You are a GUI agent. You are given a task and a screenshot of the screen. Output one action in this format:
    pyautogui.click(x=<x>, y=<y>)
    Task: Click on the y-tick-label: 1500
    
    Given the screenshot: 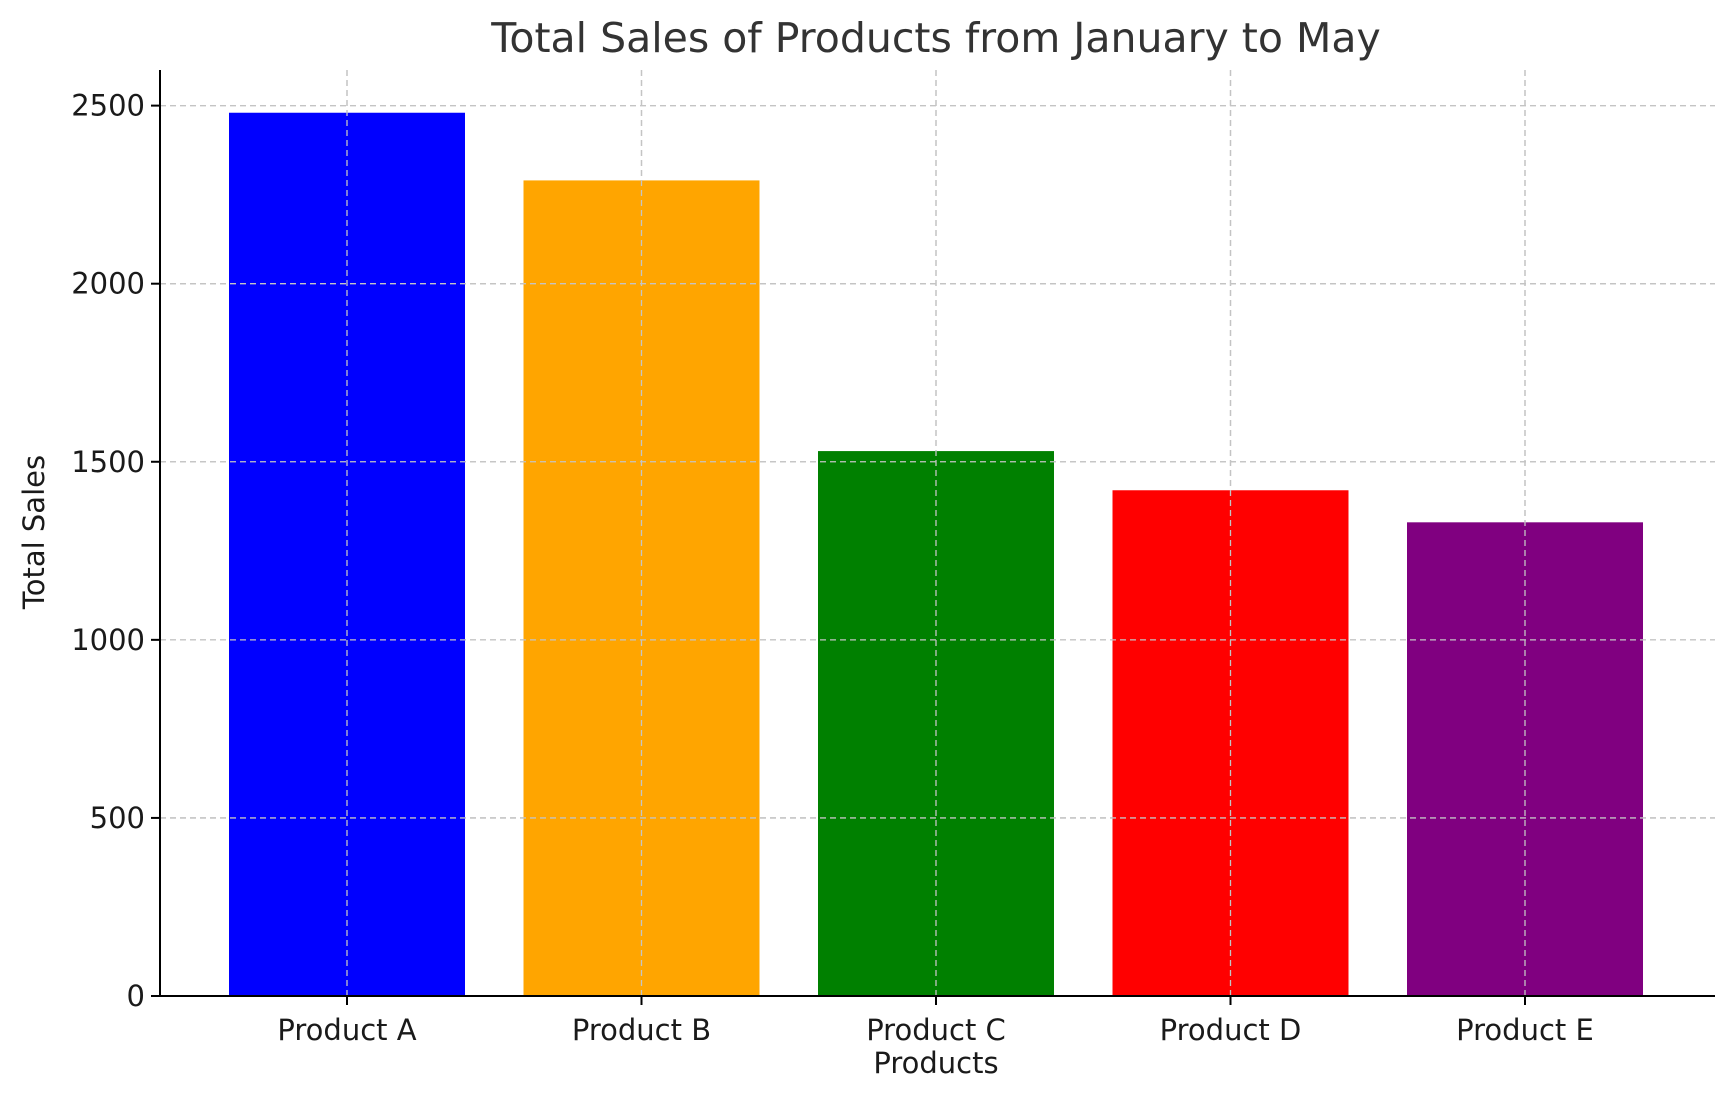 What is the action you would take?
    pyautogui.click(x=108, y=462)
    